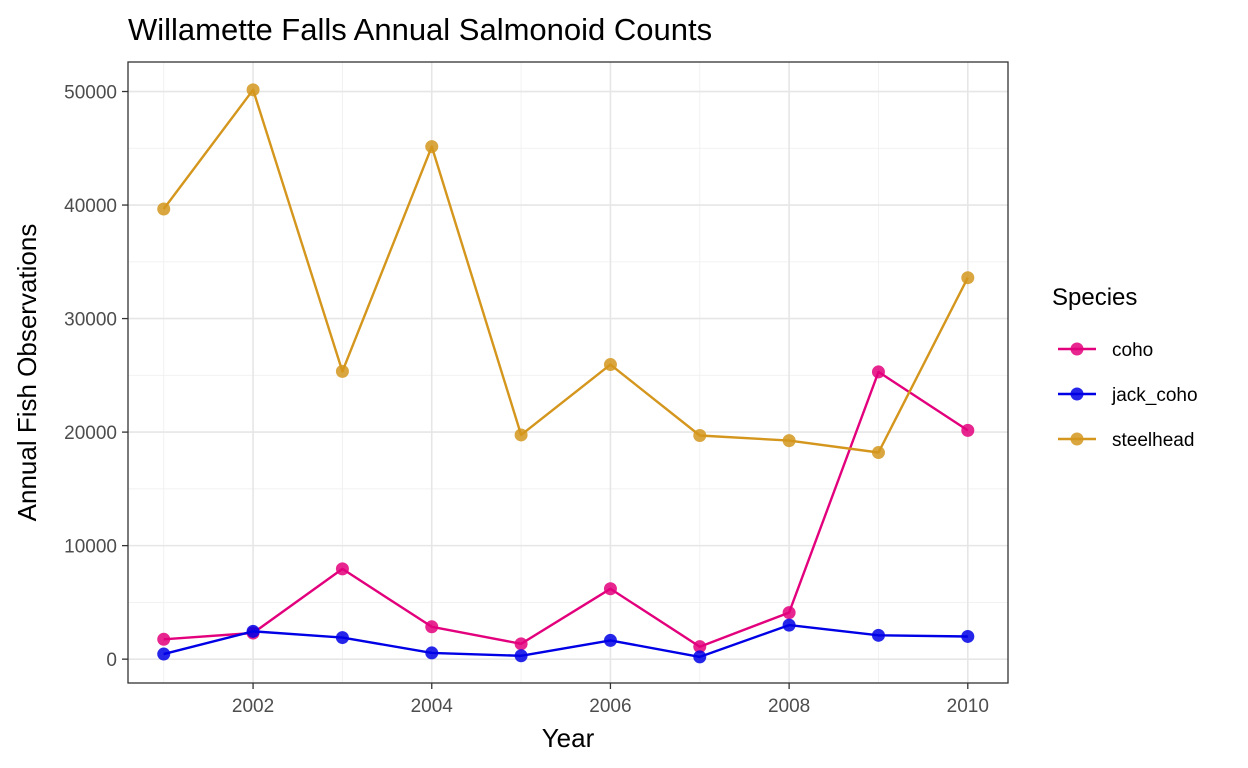 The width and height of the screenshot is (1248, 768). I want to click on x-tick-label: 2008, so click(789, 706).